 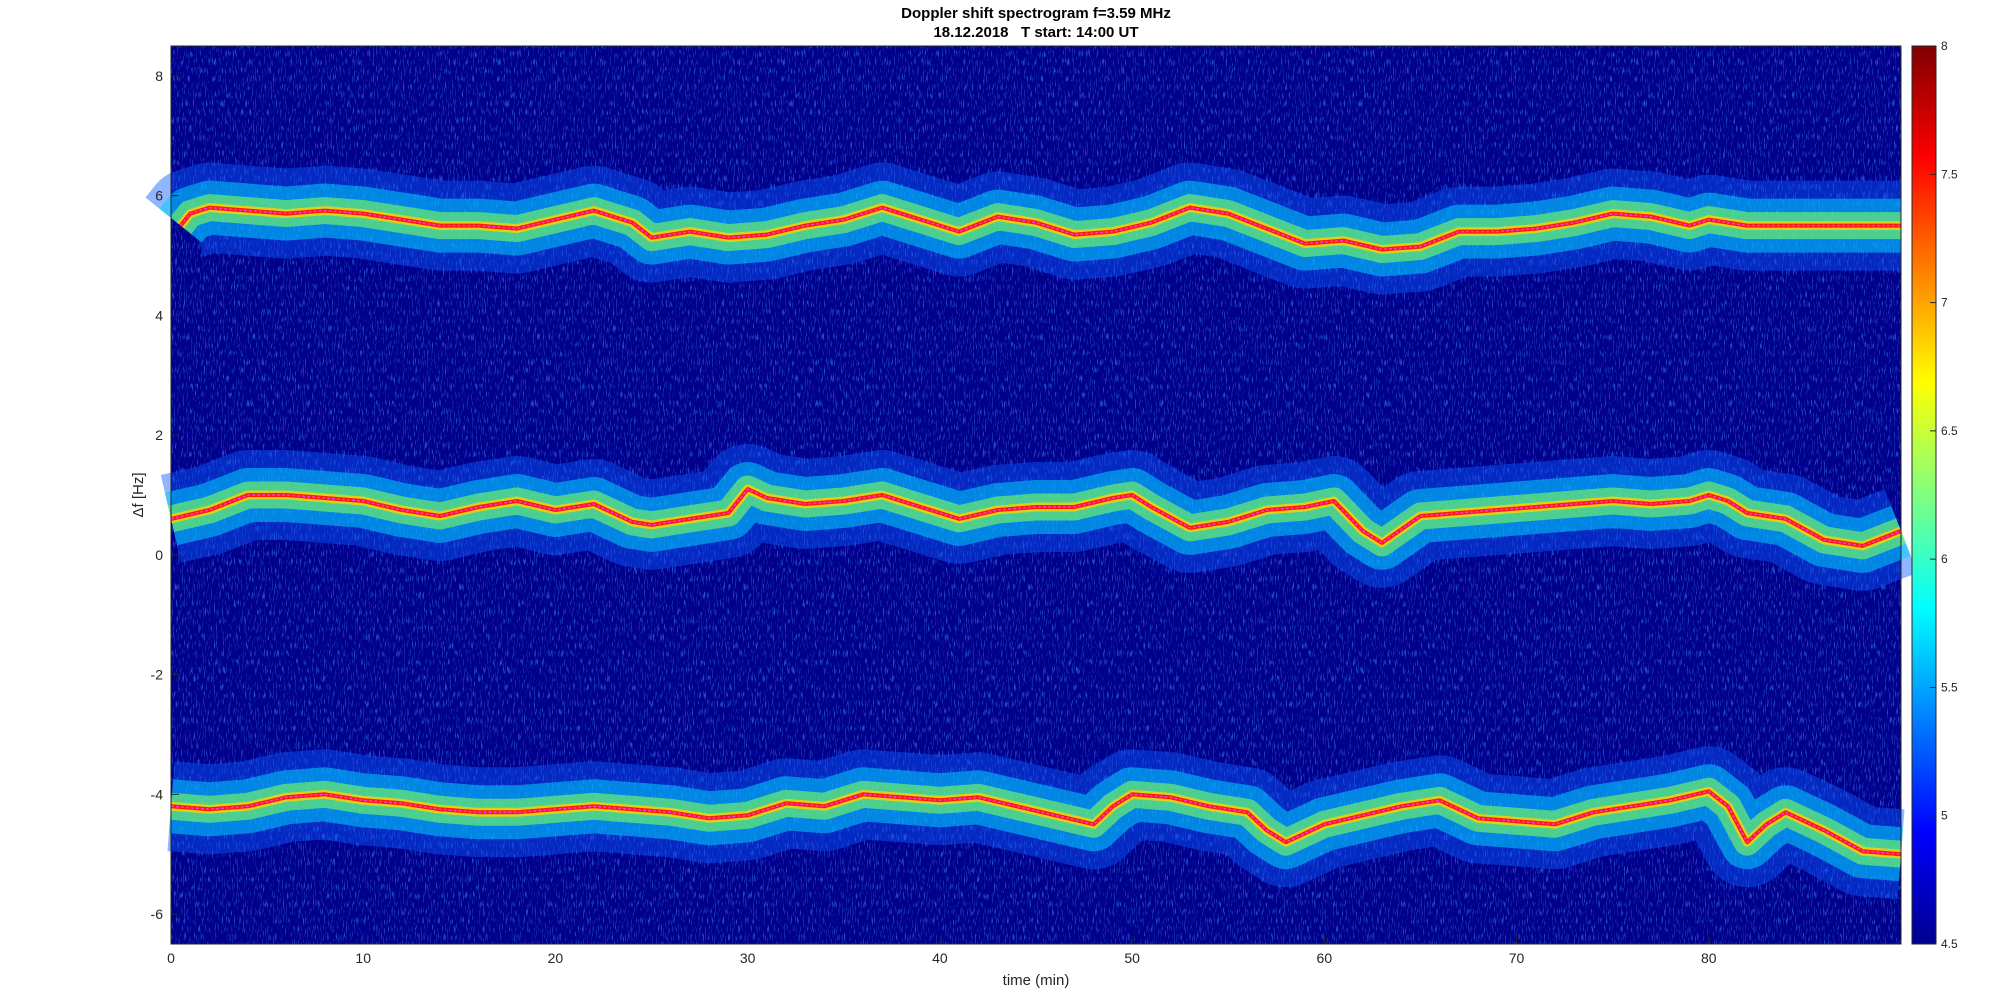 What do you see at coordinates (1325, 958) in the screenshot?
I see `x-tick-label: 60` at bounding box center [1325, 958].